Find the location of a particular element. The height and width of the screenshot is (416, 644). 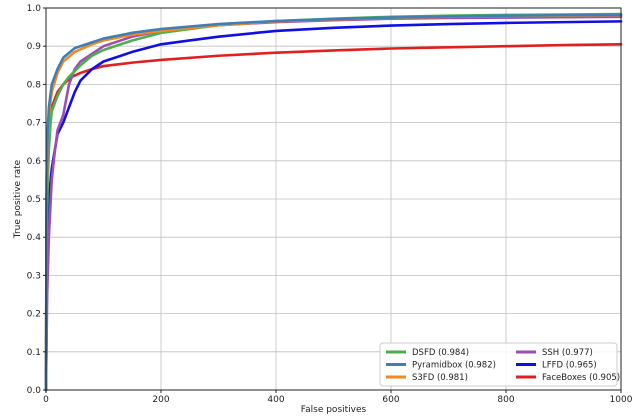

y-tick-label: 0.3 is located at coordinates (34, 276).